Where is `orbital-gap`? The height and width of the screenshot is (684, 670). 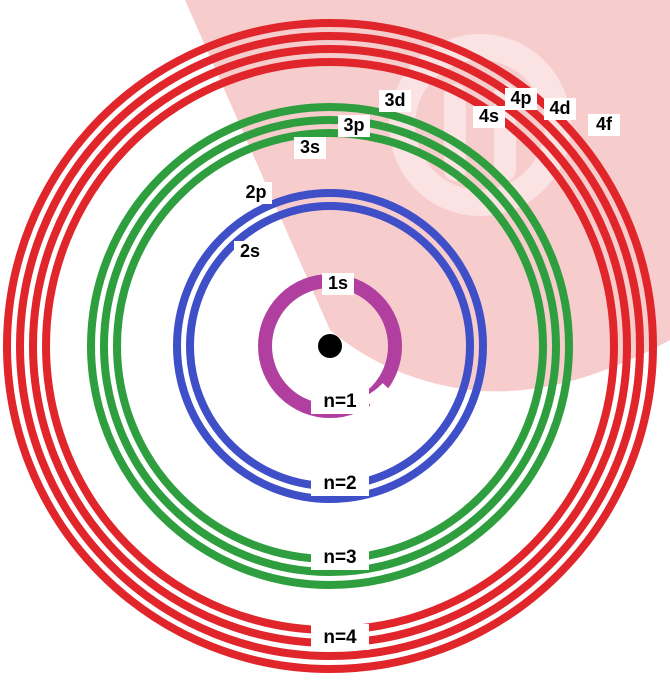
orbital-gap is located at coordinates (381, 398).